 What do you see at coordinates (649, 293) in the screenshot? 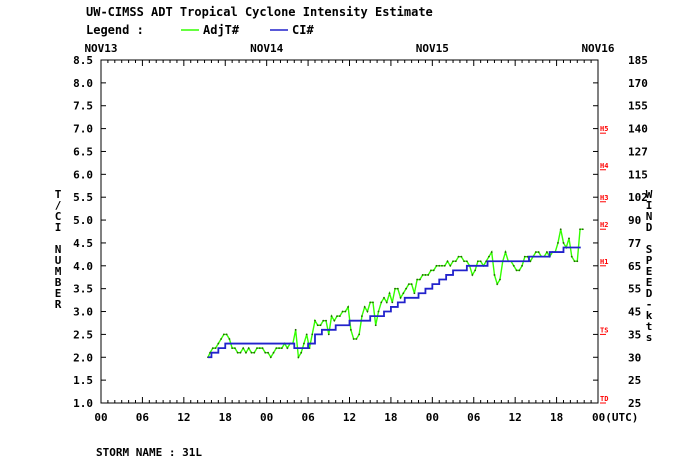
I see `y2-axis-title-char: D` at bounding box center [649, 293].